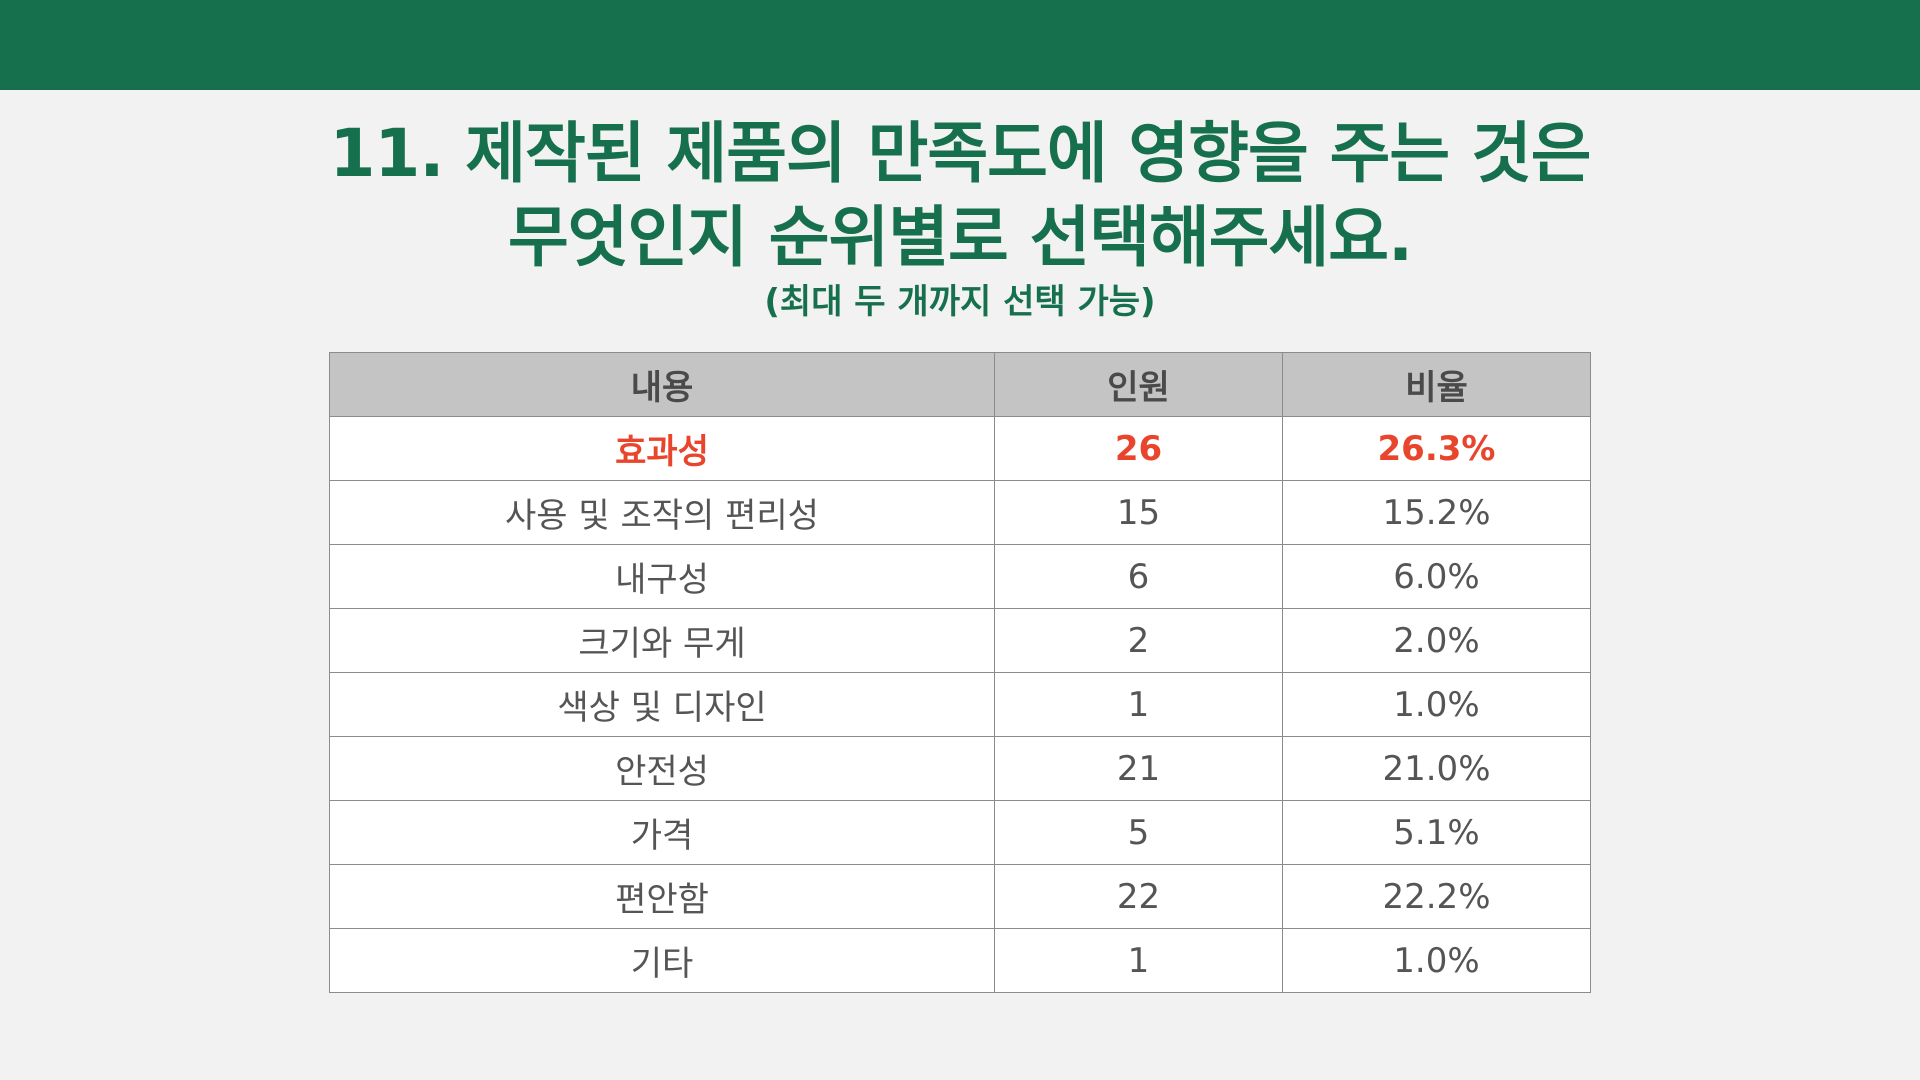 The image size is (1920, 1080). Describe the element at coordinates (1436, 384) in the screenshot. I see `column-header-ratio: 비율` at that location.